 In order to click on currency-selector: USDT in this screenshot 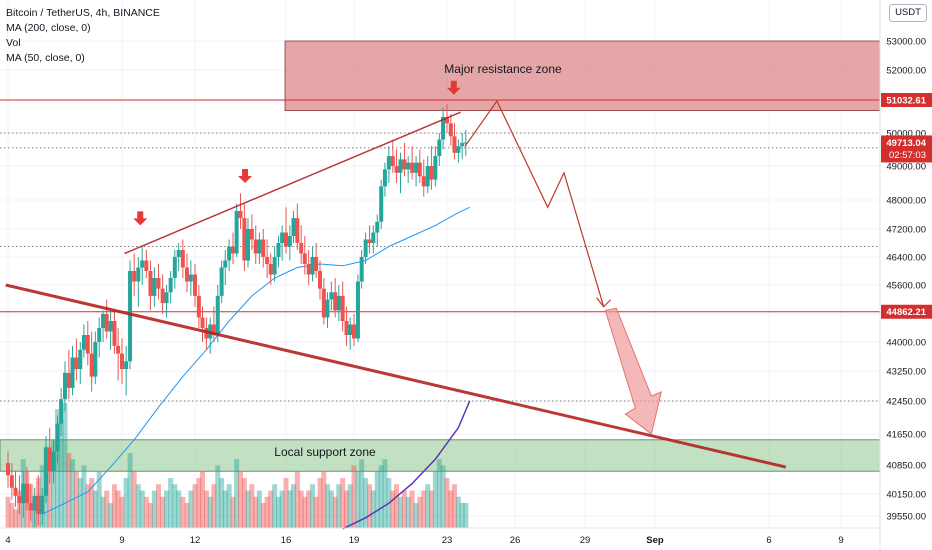, I will do `click(908, 13)`.